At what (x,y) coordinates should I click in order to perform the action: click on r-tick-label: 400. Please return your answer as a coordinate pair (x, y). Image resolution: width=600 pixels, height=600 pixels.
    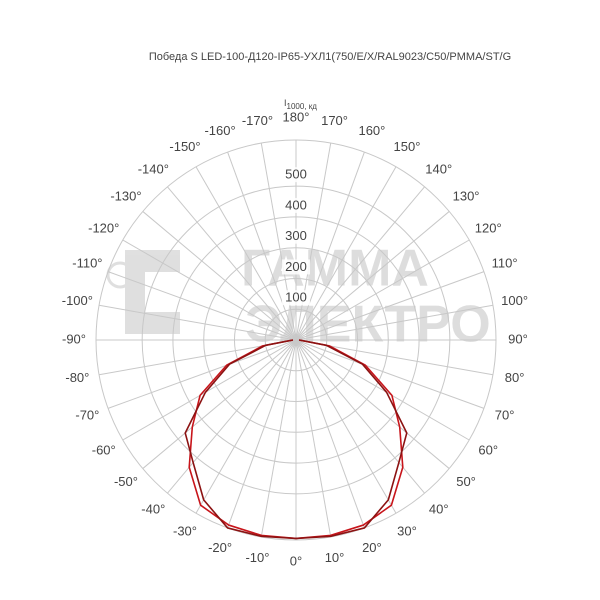
    Looking at the image, I should click on (296, 204).